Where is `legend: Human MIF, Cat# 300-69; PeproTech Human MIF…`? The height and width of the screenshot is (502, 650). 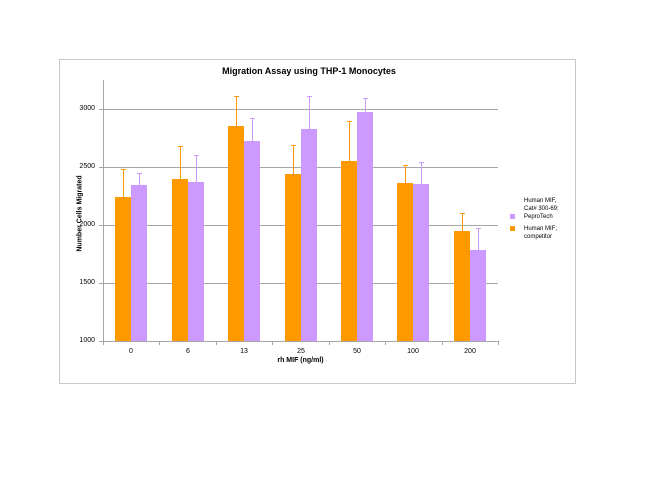
legend: Human MIF, Cat# 300-69; PeproTech Human MIF… is located at coordinates (545, 221).